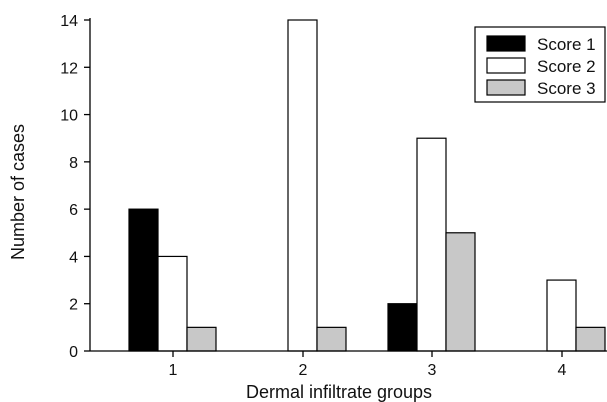 The height and width of the screenshot is (402, 607). Describe the element at coordinates (566, 44) in the screenshot. I see `legend-label-score-1: Score 1` at that location.